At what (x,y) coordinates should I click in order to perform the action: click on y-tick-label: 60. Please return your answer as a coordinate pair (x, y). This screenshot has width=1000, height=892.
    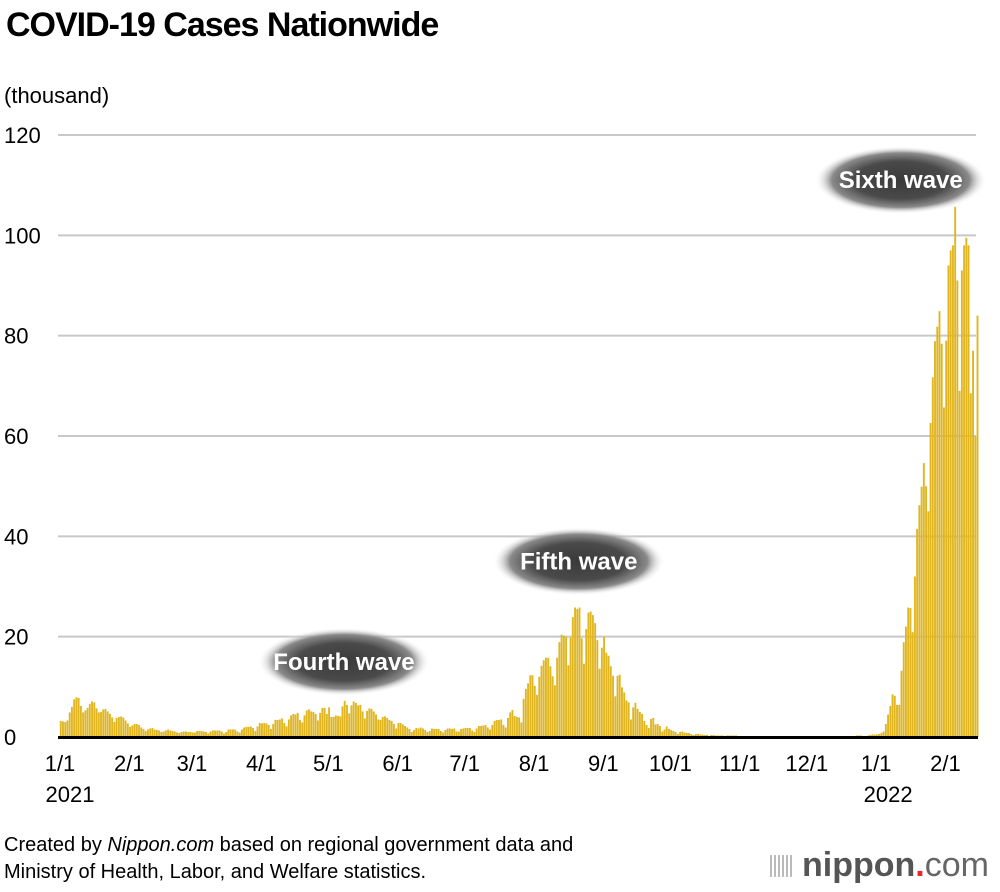
    Looking at the image, I should click on (16, 436).